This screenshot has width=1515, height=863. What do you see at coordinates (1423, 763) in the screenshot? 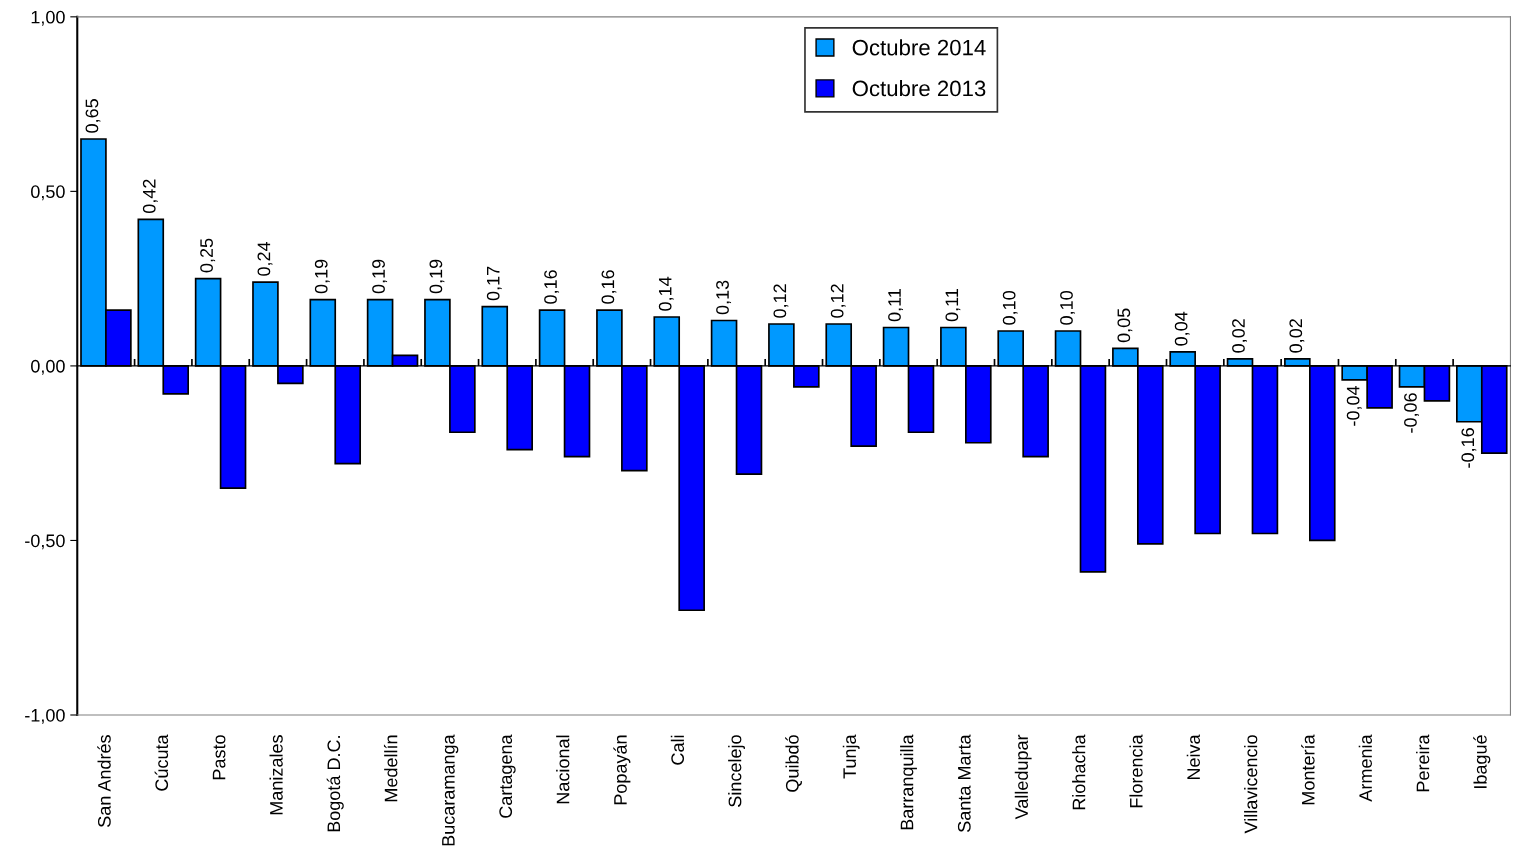
I see `x-tick-label: Pereira` at bounding box center [1423, 763].